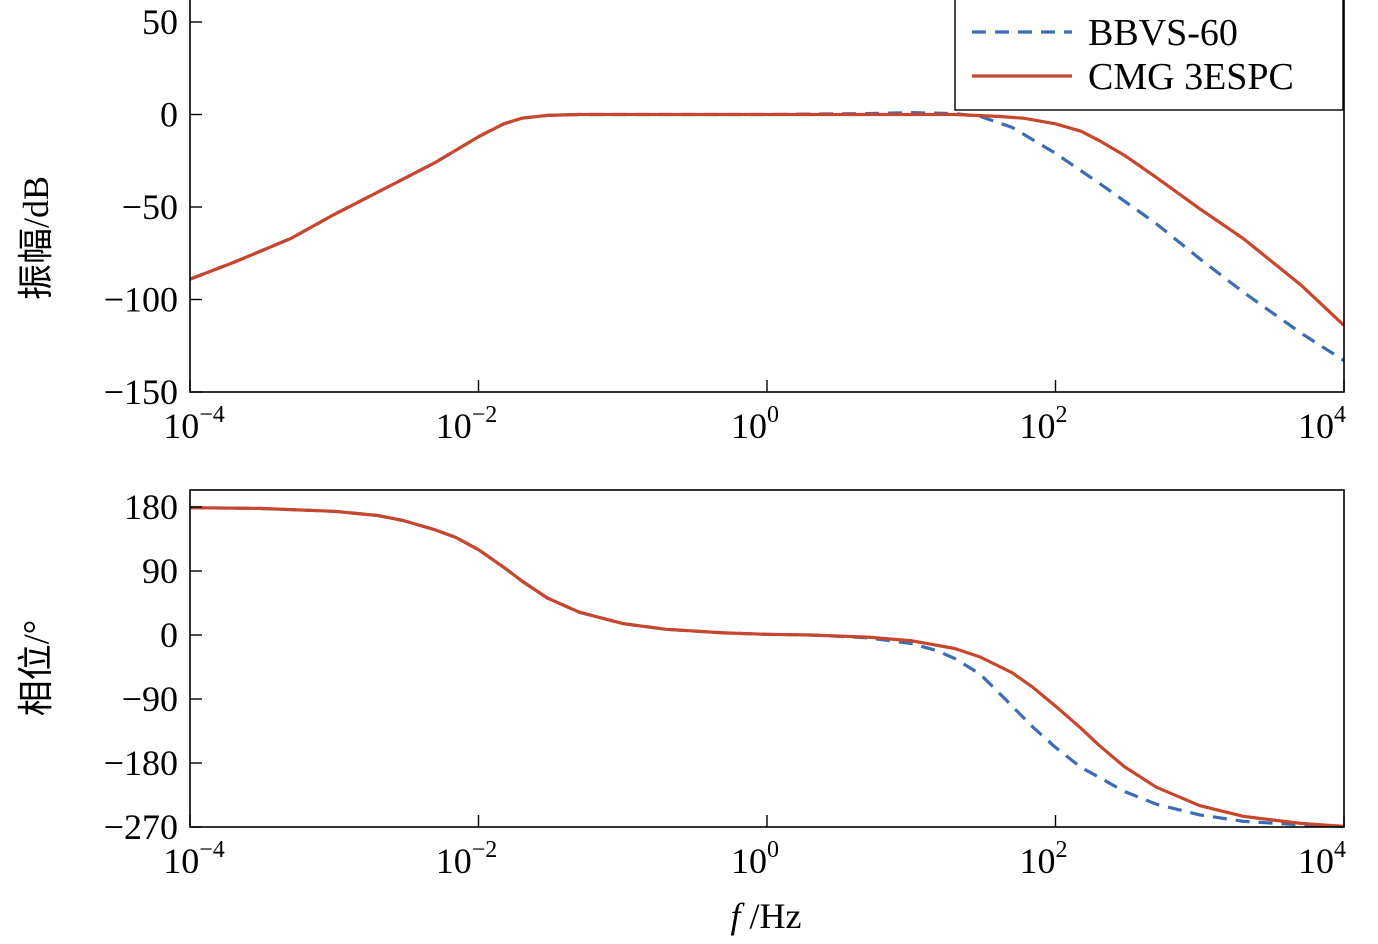  I want to click on magnitude-y-axis-title: 振幅/dB, so click(36, 238).